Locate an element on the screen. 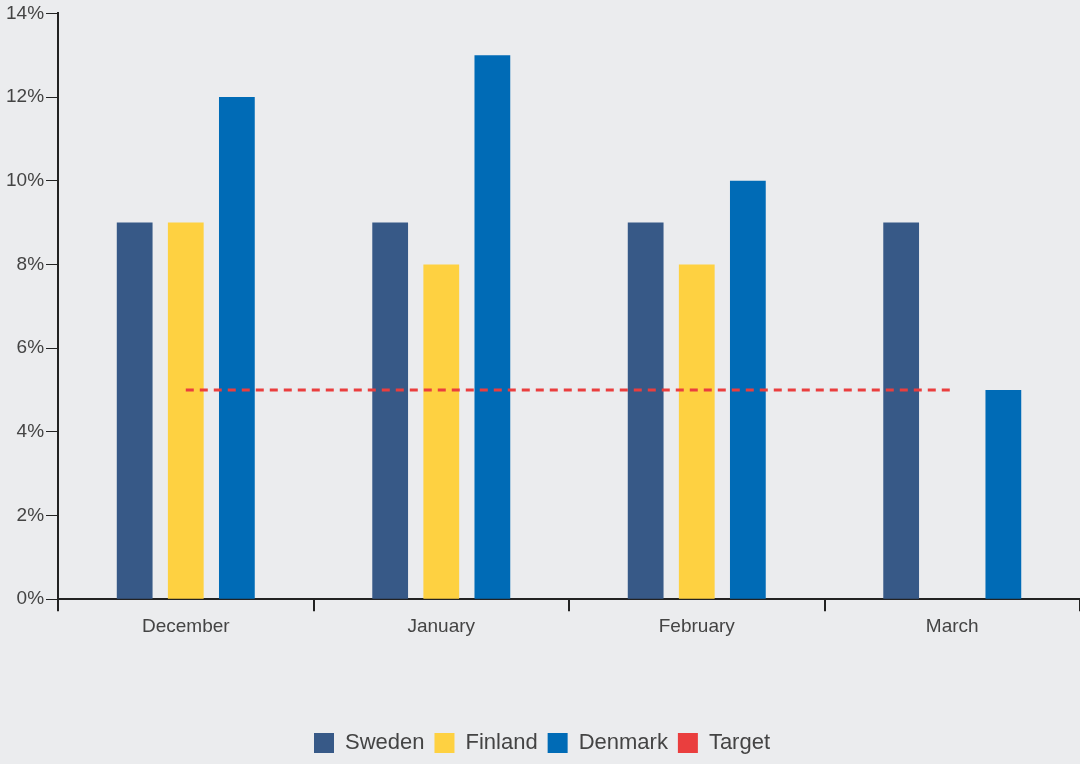 The image size is (1080, 764). x-tick-label: March is located at coordinates (952, 625).